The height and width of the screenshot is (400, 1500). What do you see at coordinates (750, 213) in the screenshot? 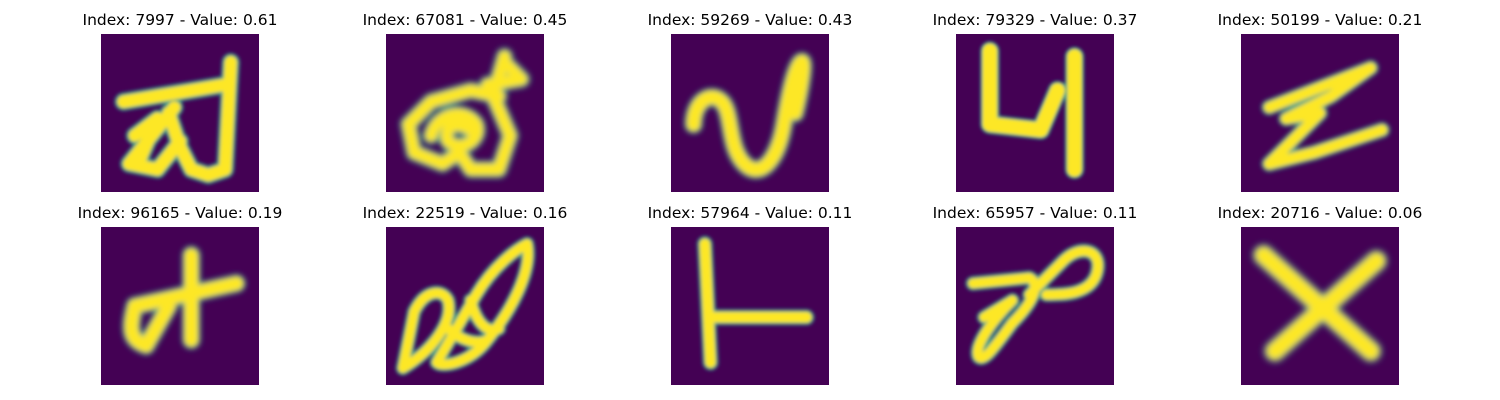
I see `panel-title: Index: 57964 - Value: 0.11` at bounding box center [750, 213].